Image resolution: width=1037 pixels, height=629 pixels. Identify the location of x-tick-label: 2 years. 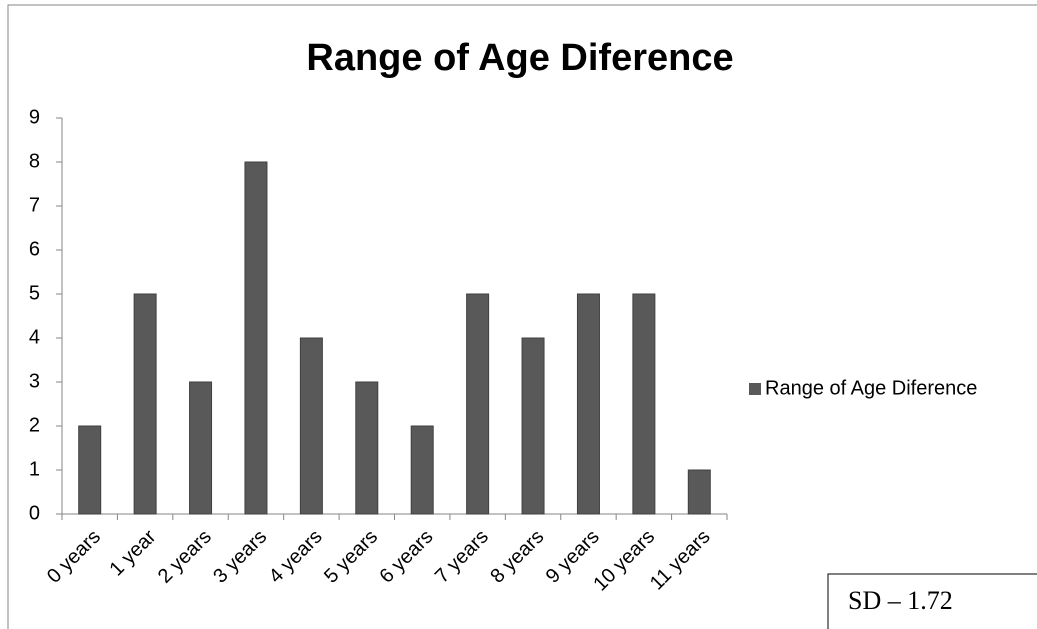
(185, 557).